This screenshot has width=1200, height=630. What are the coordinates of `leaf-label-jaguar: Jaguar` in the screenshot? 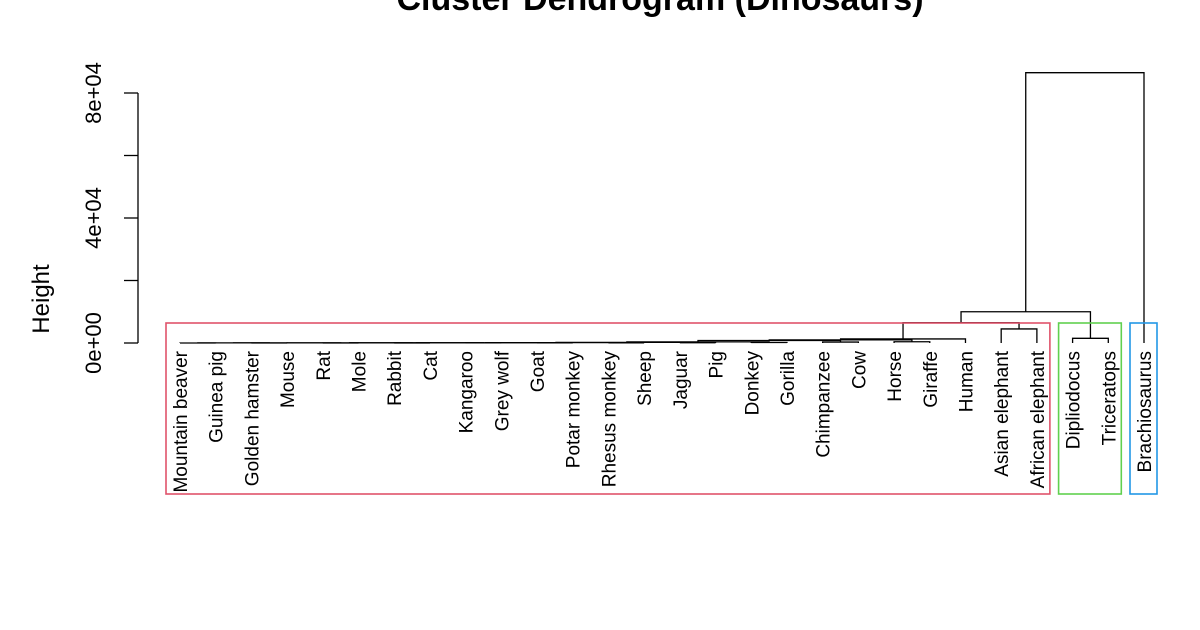 It's located at (681, 379).